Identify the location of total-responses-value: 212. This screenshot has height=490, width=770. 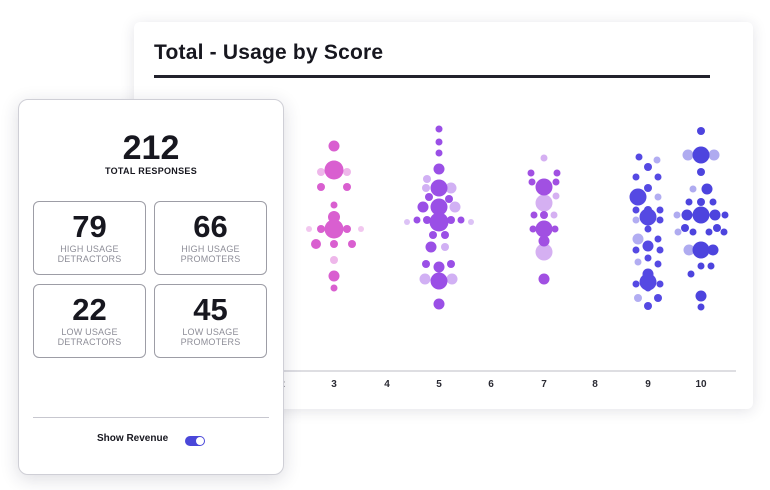
(151, 148).